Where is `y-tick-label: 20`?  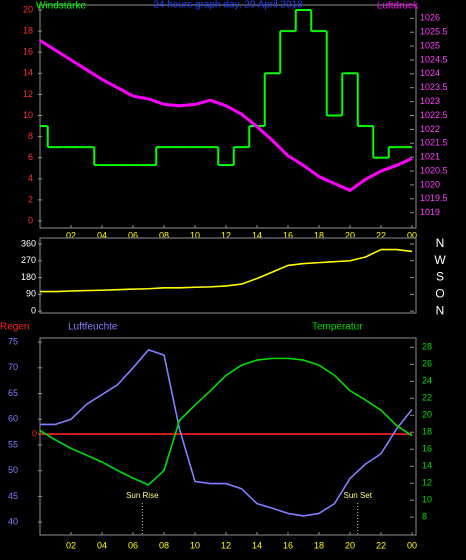
y-tick-label: 20 is located at coordinates (28, 9).